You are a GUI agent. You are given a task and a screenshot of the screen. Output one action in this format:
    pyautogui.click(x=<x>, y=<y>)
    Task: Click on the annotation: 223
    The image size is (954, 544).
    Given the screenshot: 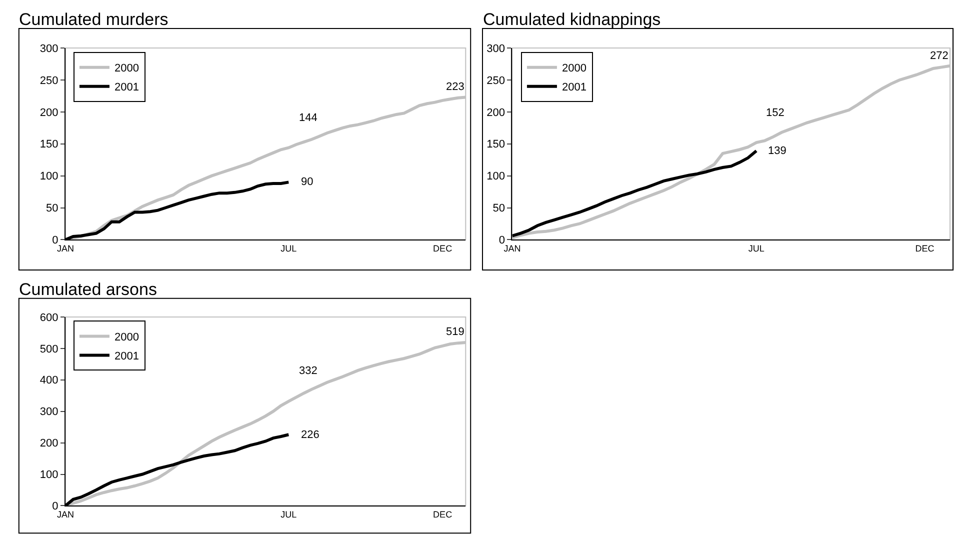 What is the action you would take?
    pyautogui.click(x=455, y=87)
    